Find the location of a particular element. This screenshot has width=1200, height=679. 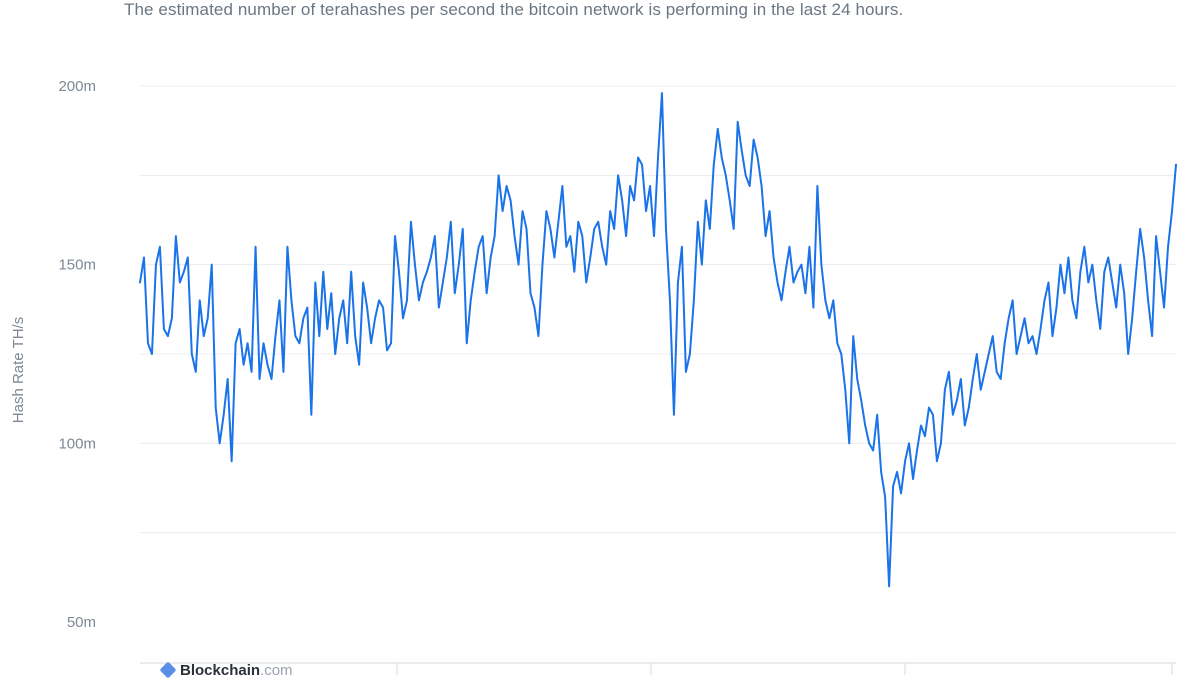

y-tick-label: 200m is located at coordinates (77, 86).